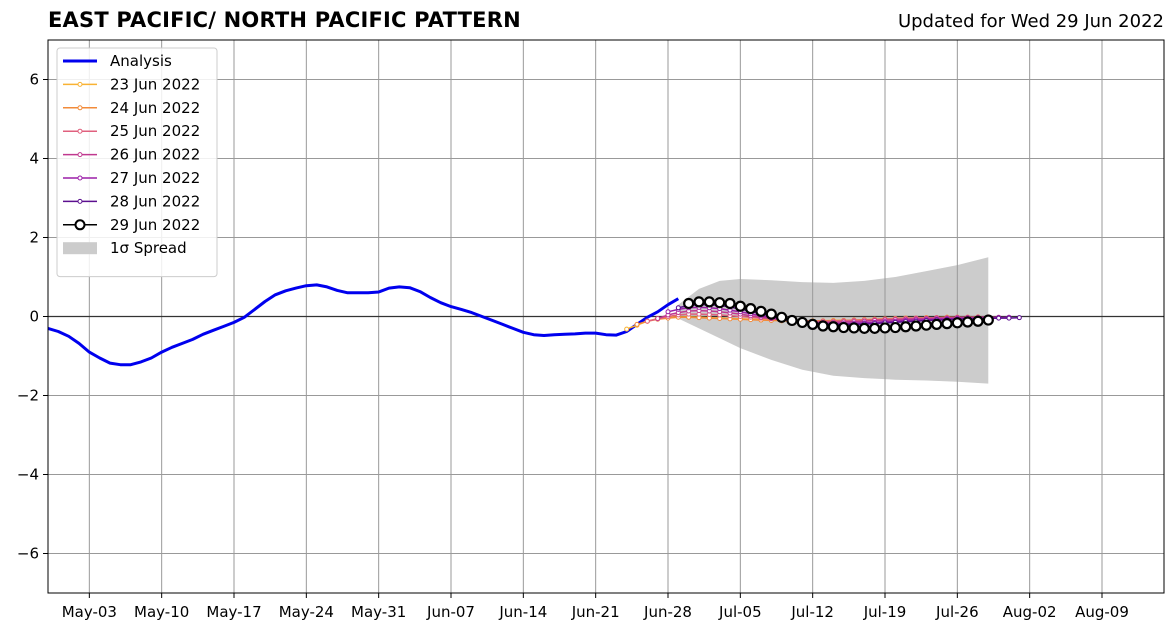 This screenshot has height=633, width=1176. What do you see at coordinates (141, 61) in the screenshot?
I see `legend-label: Analysis` at bounding box center [141, 61].